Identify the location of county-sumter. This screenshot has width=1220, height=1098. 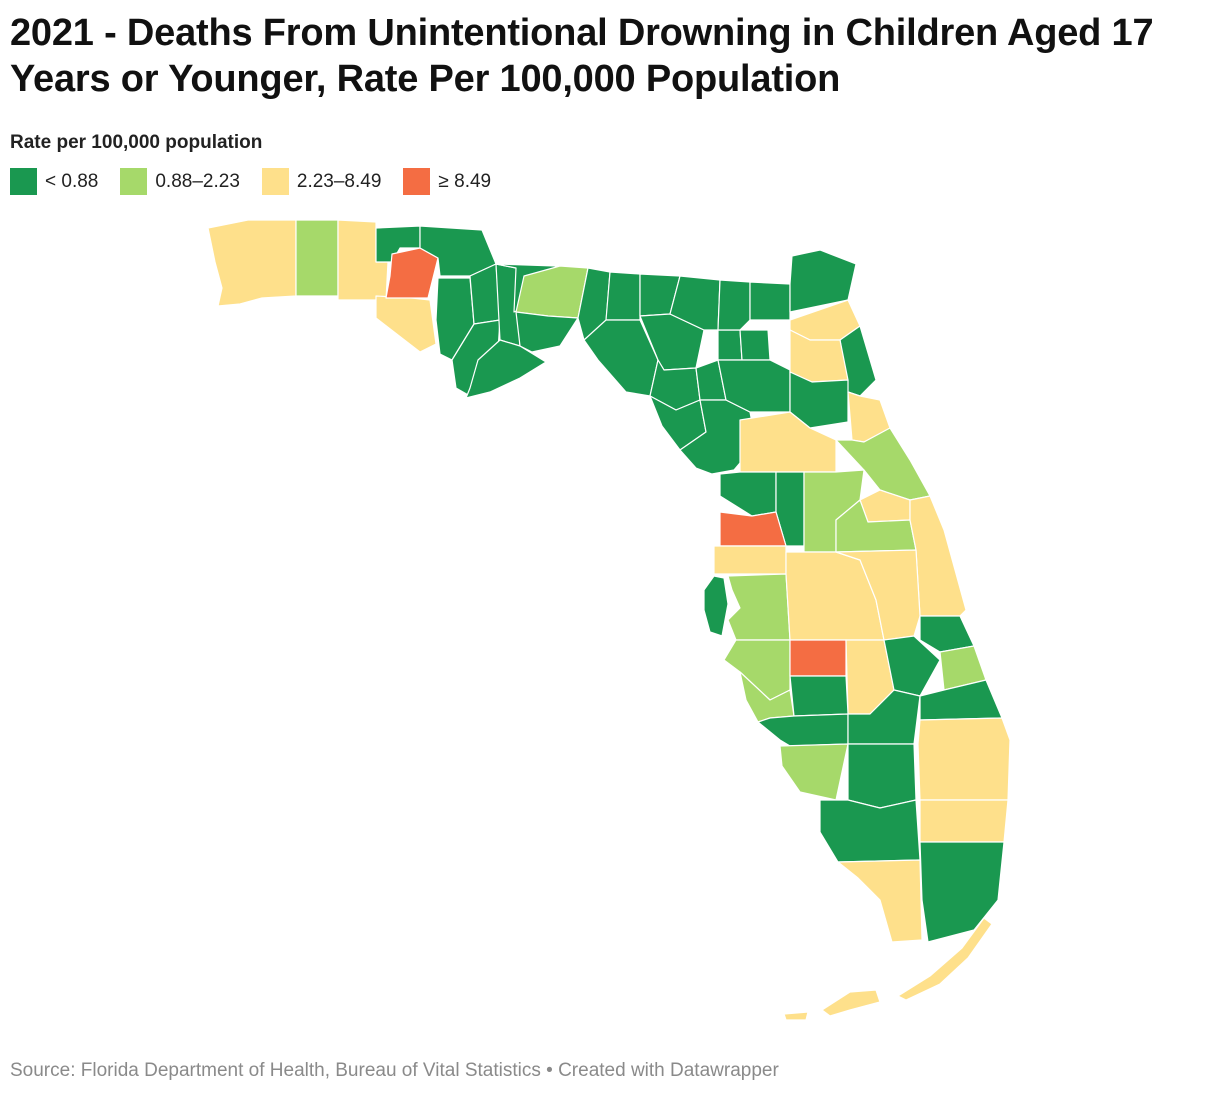
(790, 509).